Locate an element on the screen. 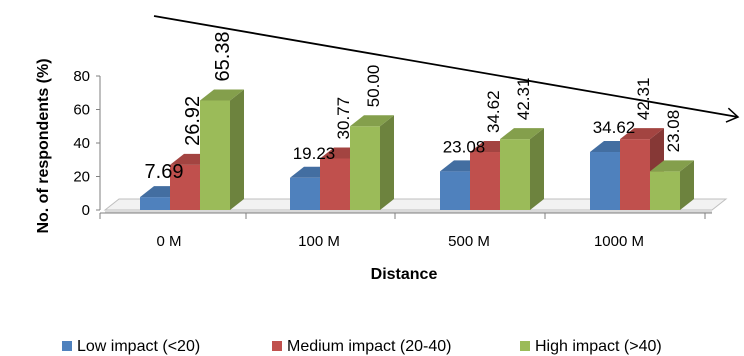 The height and width of the screenshot is (356, 744). data-label: 42.31 is located at coordinates (523, 99).